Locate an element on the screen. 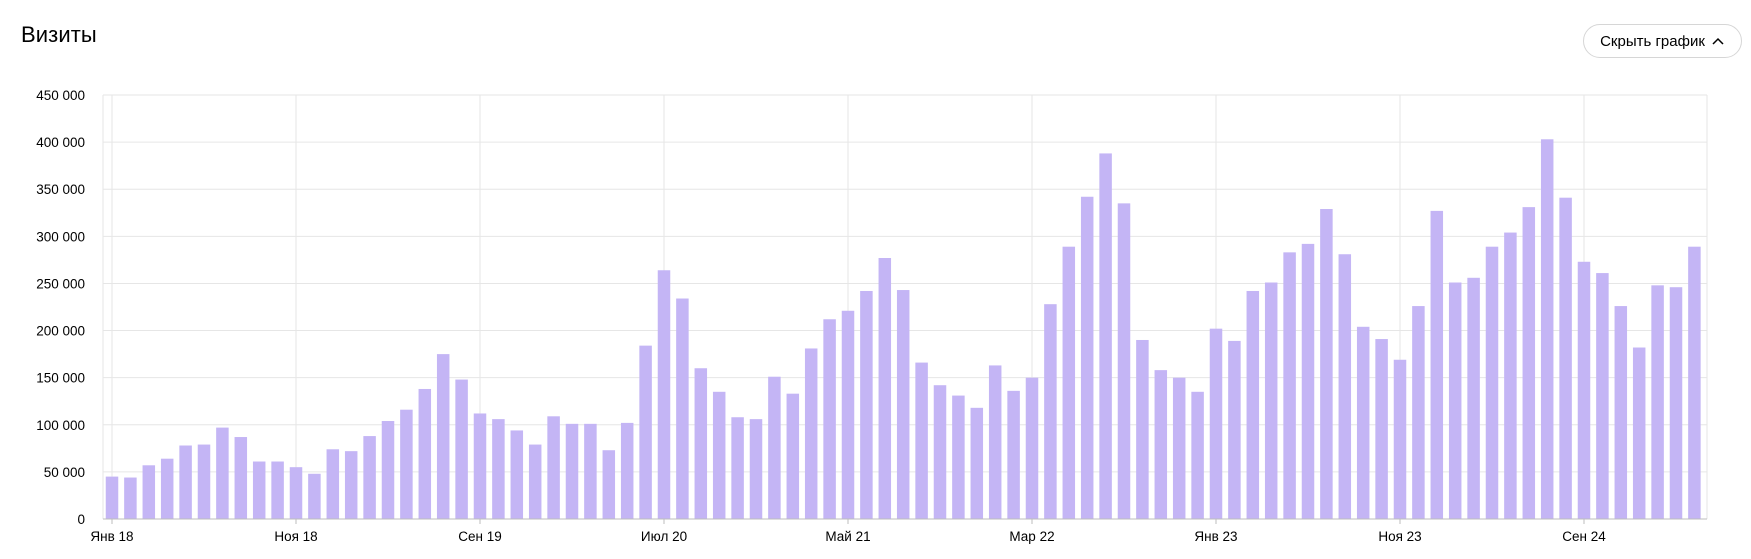 The height and width of the screenshot is (559, 1751). x-tick-label: Ноя 18 is located at coordinates (295, 536).